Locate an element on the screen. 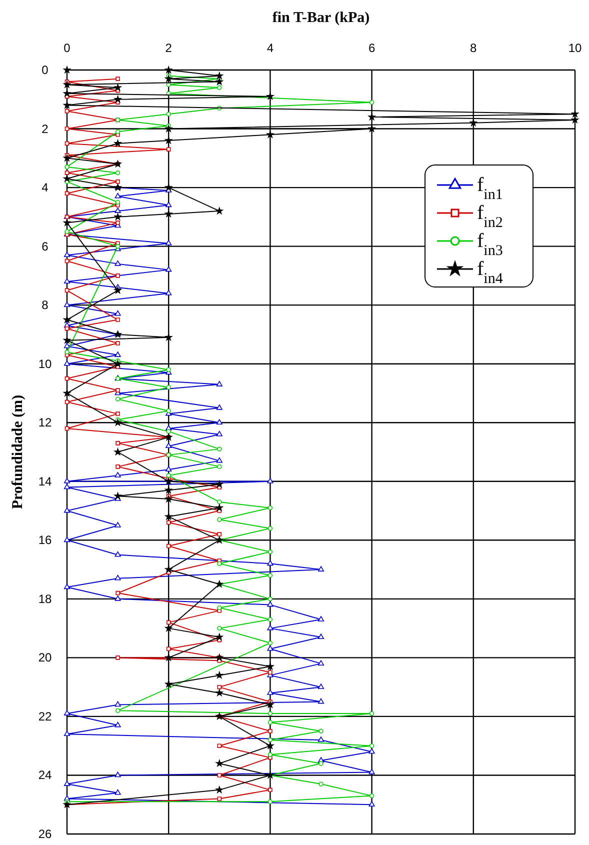  y-tick-label: 4 is located at coordinates (45, 187).